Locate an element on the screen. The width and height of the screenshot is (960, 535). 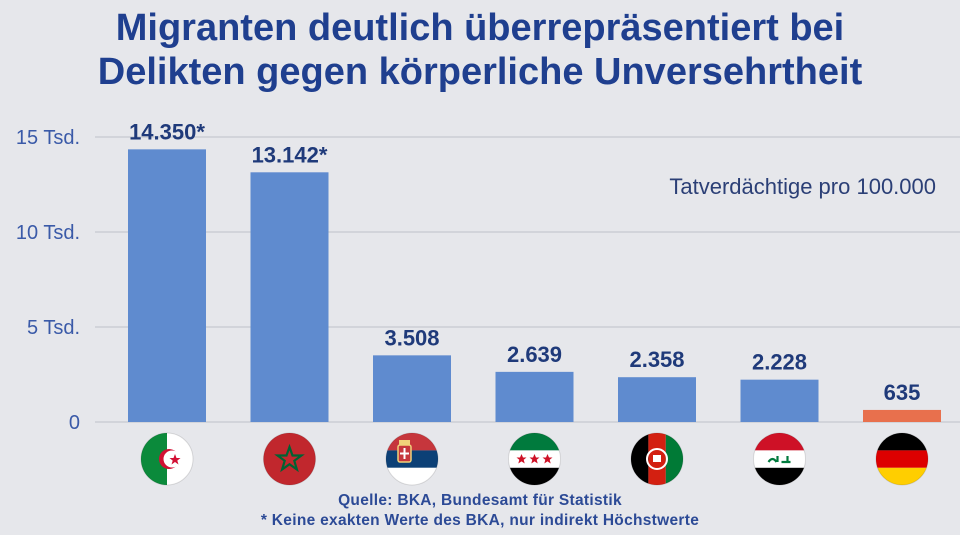
source-note: Quelle: BKA, Bundesamt für Statistik is located at coordinates (480, 500).